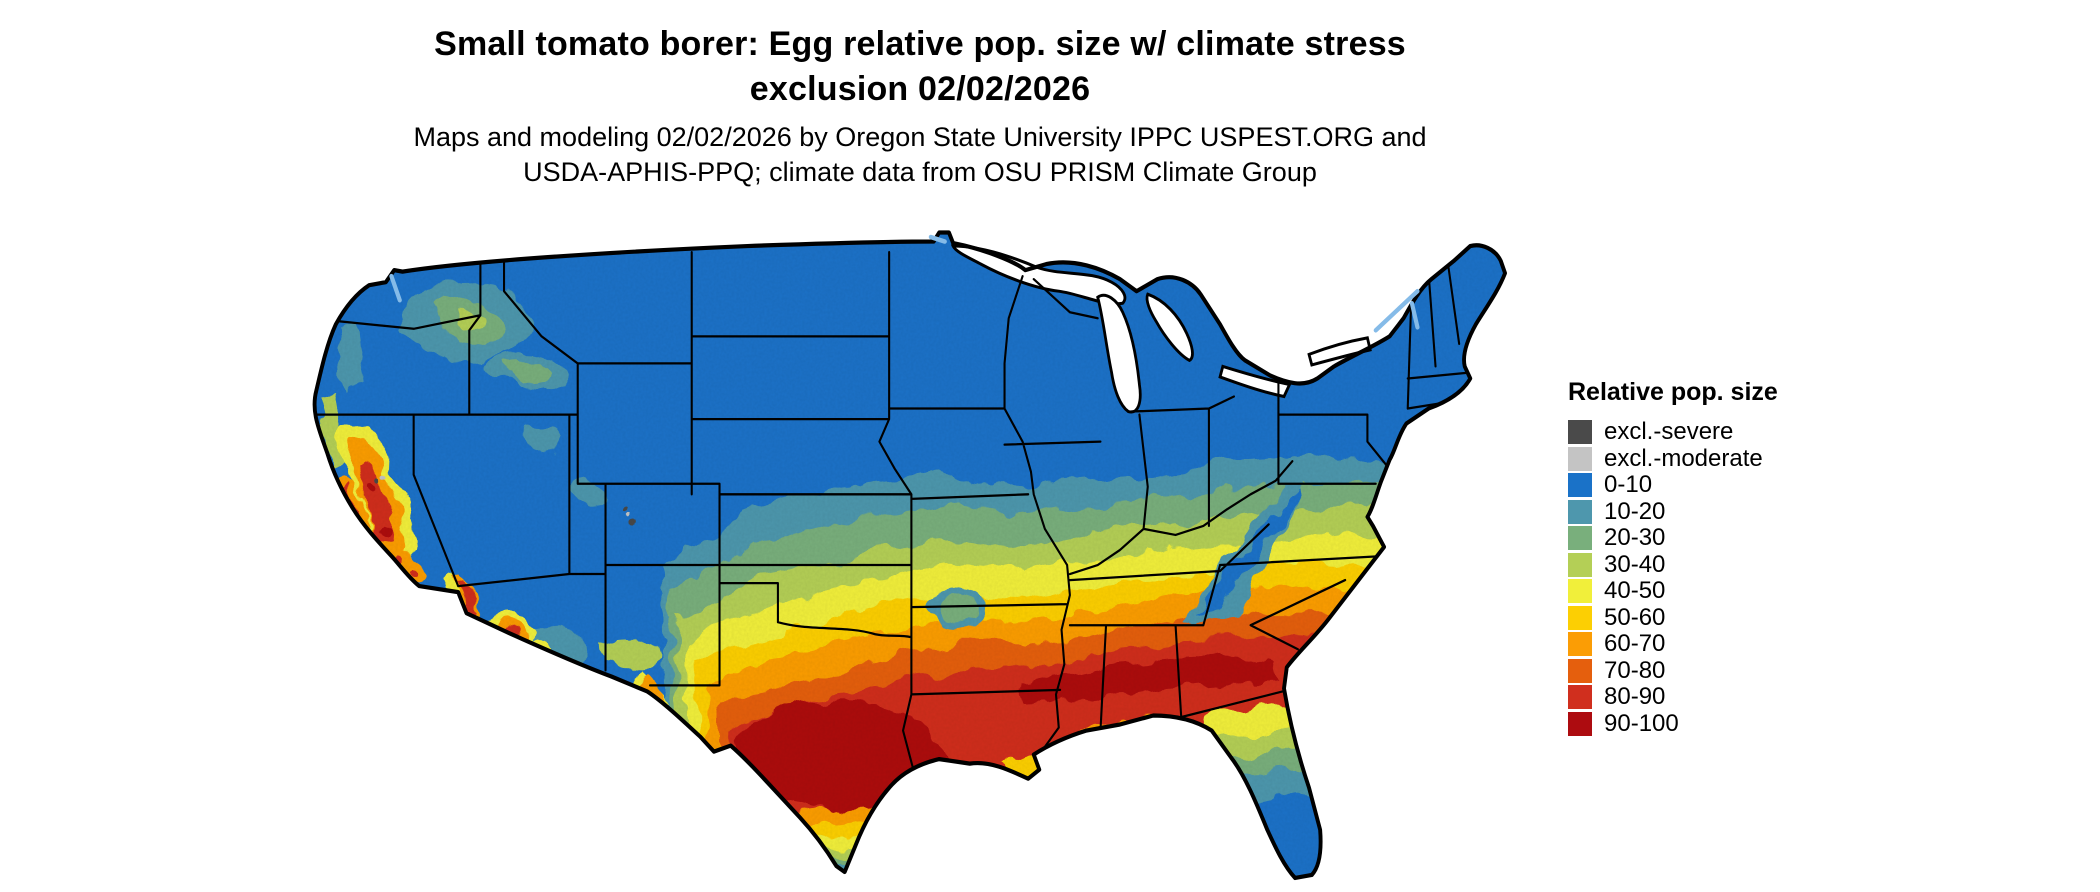 This screenshot has width=2100, height=892. What do you see at coordinates (1673, 511) in the screenshot?
I see `legend-row-10-20: 10-20` at bounding box center [1673, 511].